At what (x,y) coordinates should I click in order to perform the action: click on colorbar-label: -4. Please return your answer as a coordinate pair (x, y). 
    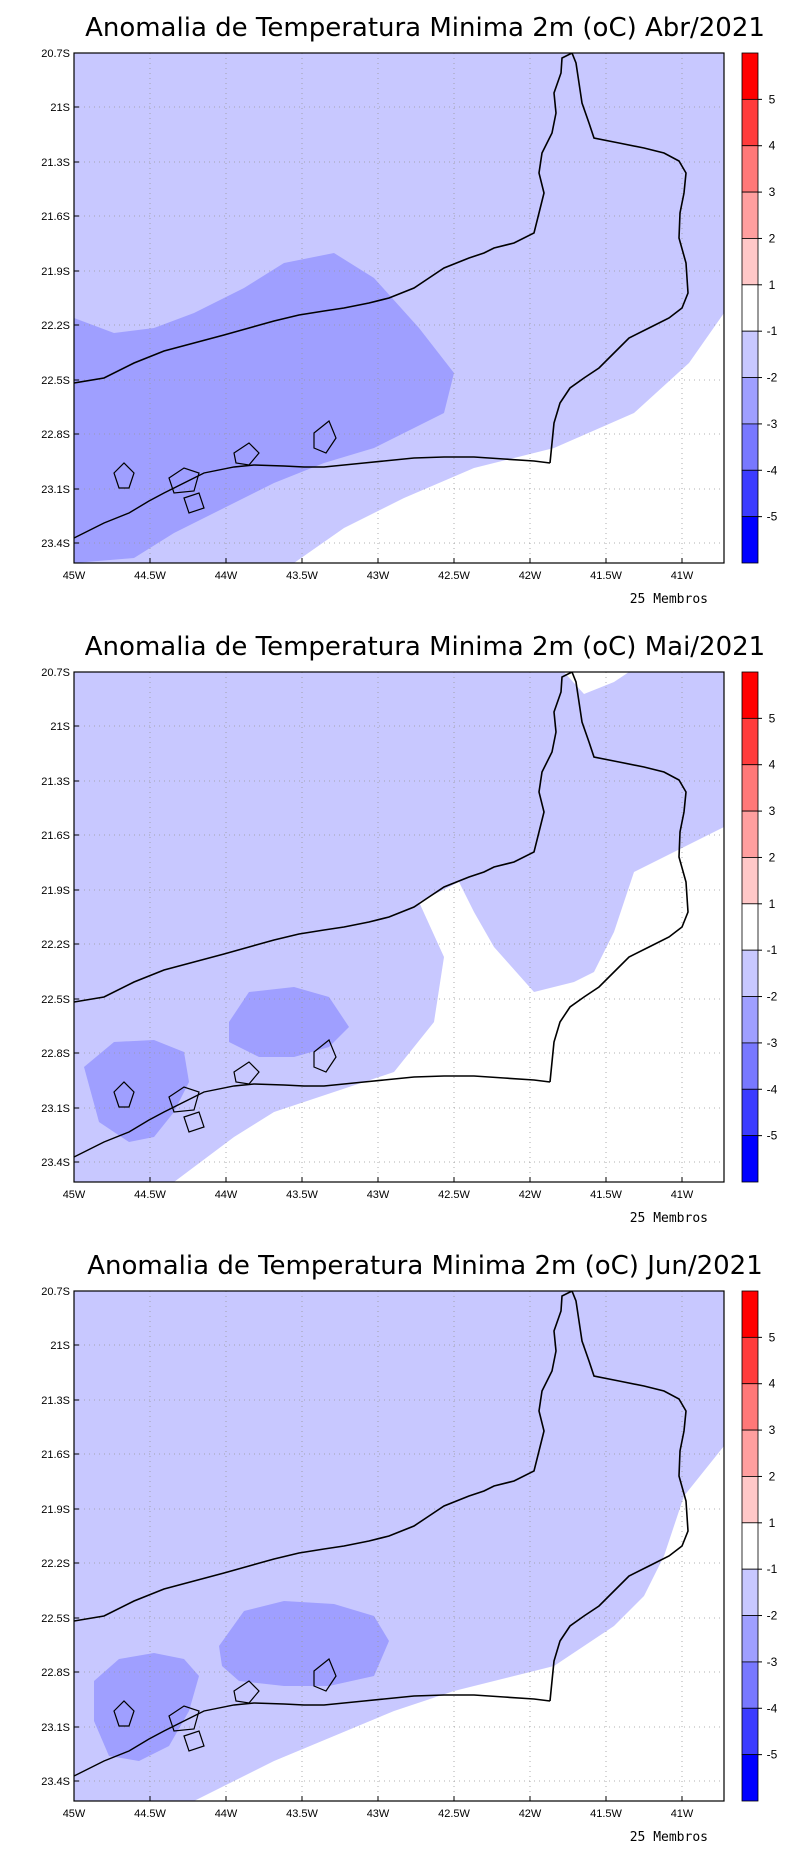
    Looking at the image, I should click on (772, 1089).